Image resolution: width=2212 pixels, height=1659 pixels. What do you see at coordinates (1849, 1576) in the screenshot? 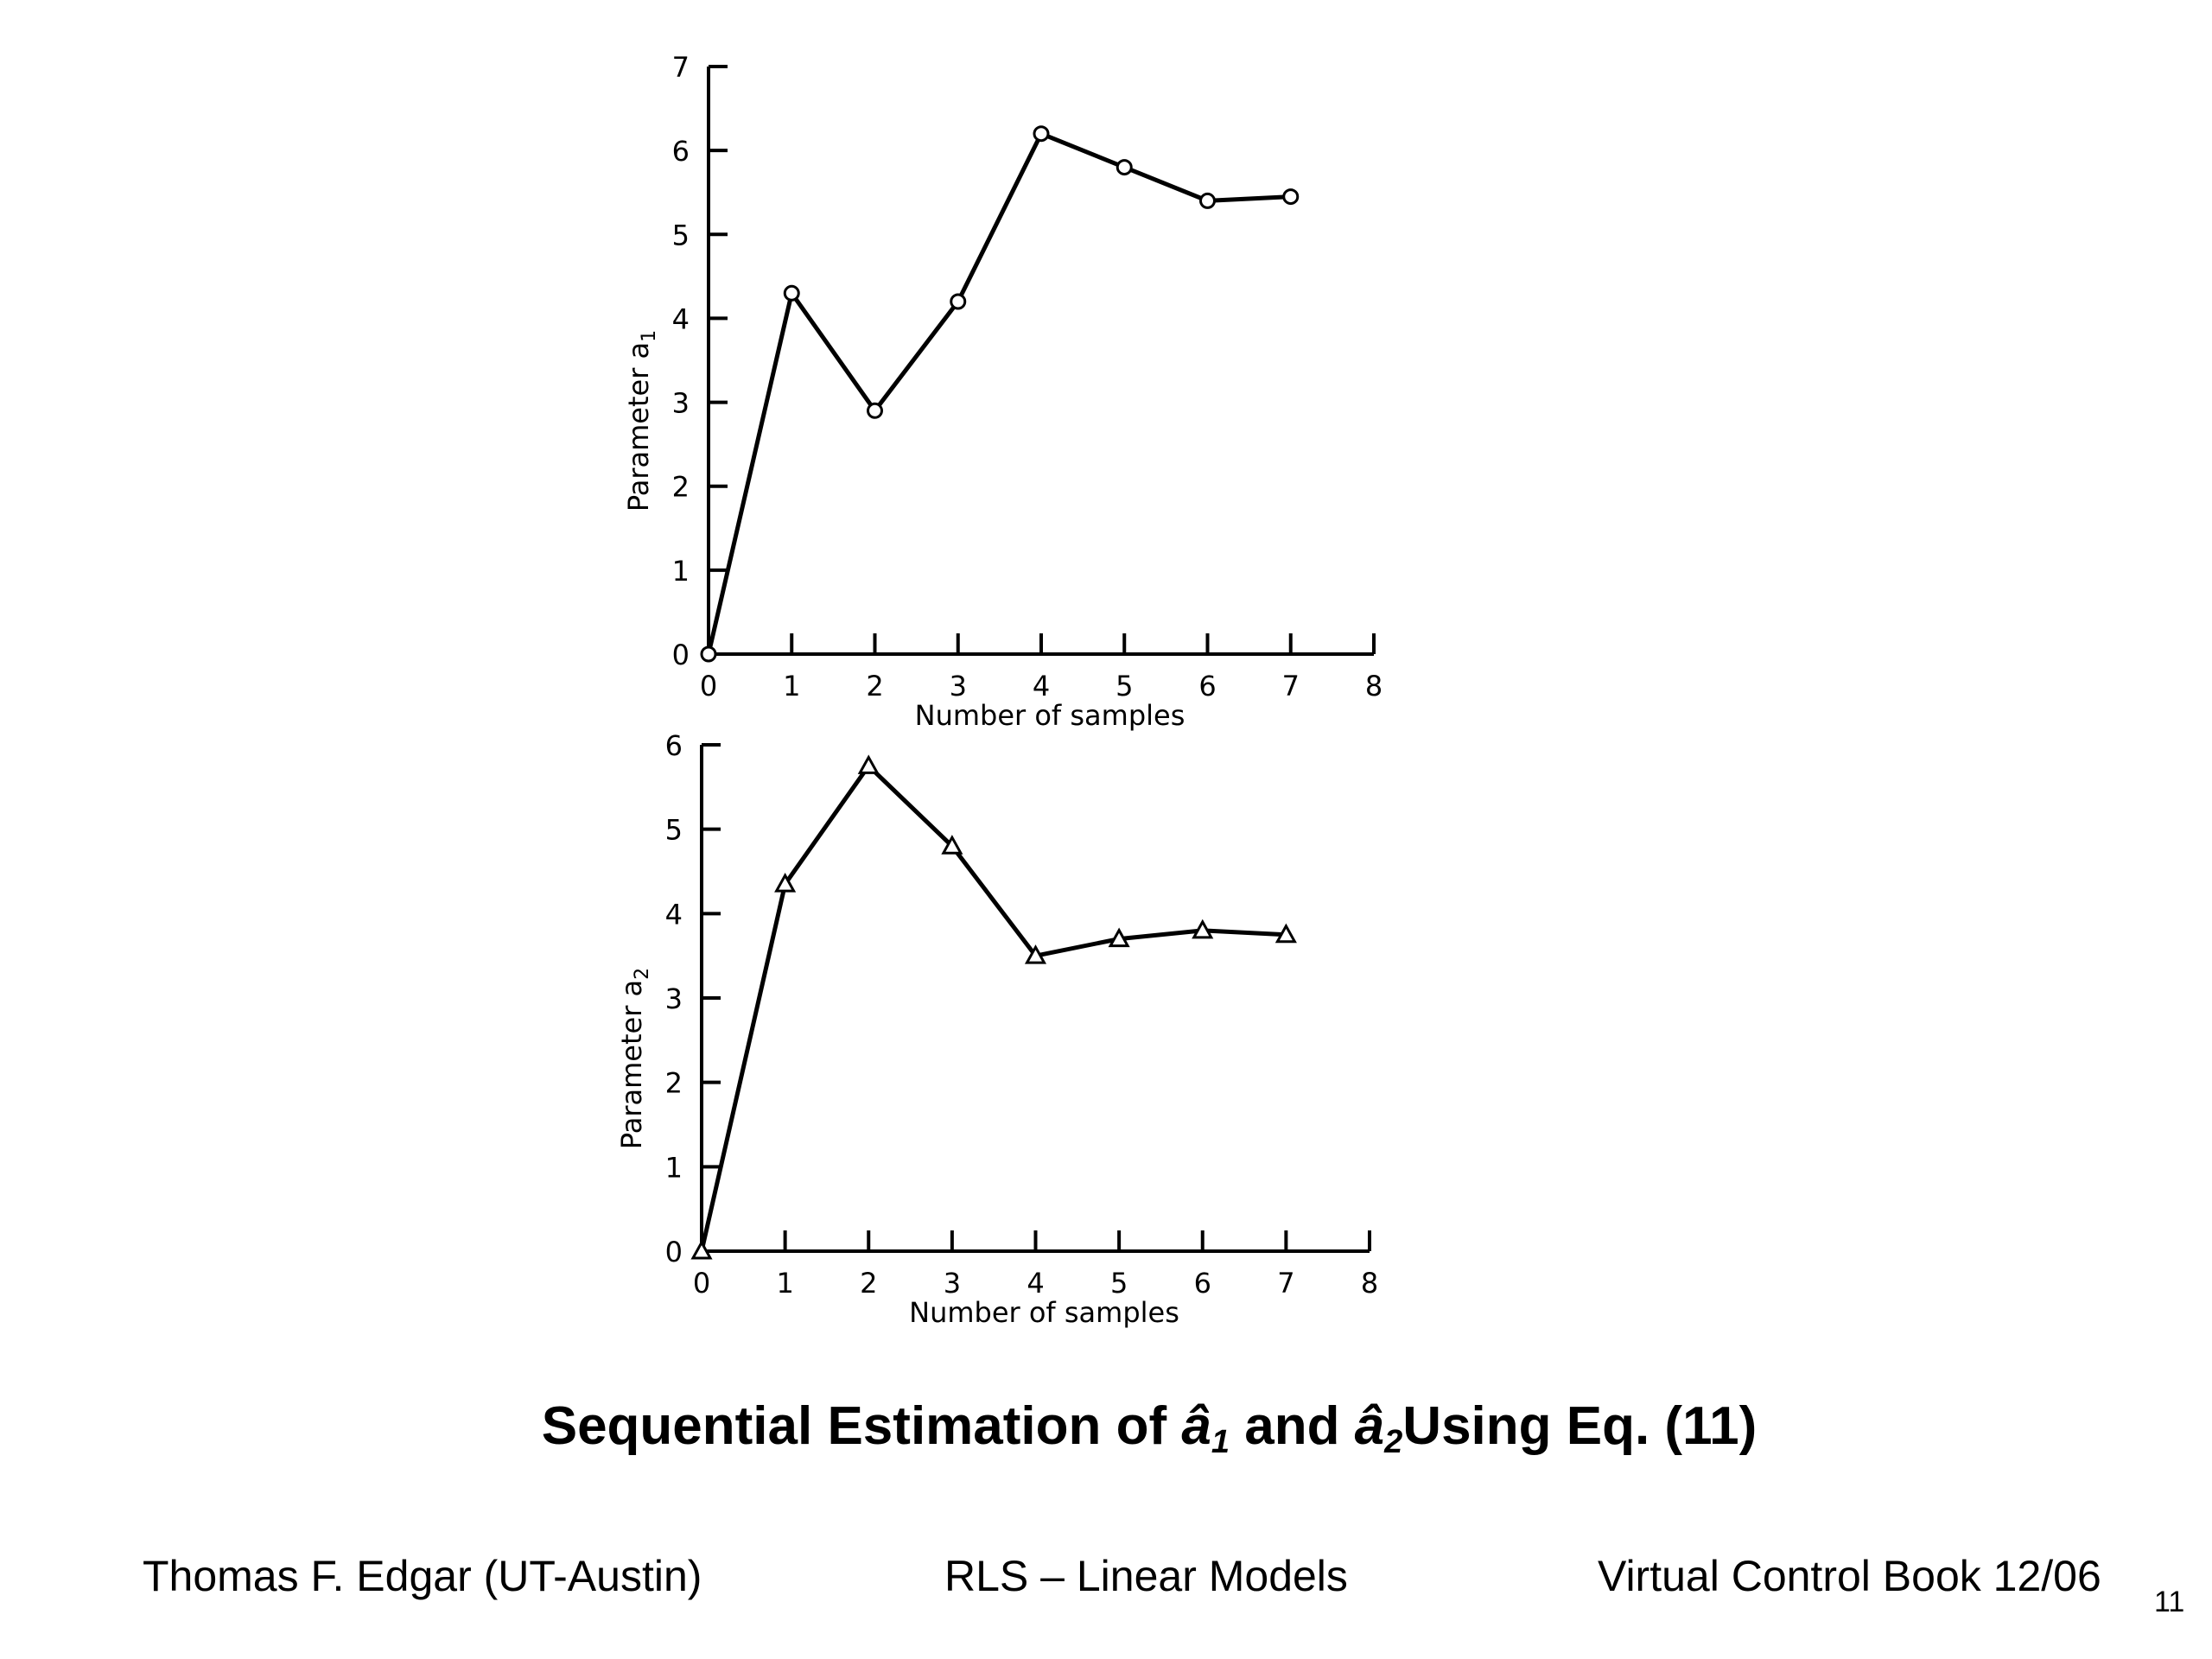
I see `footer-book: Virtual Control Book 12/06` at bounding box center [1849, 1576].